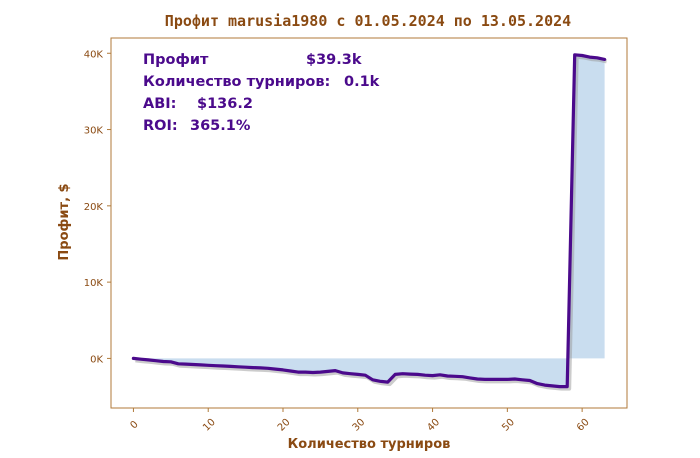 The height and width of the screenshot is (458, 700). What do you see at coordinates (236, 82) in the screenshot?
I see `stat-tournaments-label: Количество турниров:` at bounding box center [236, 82].